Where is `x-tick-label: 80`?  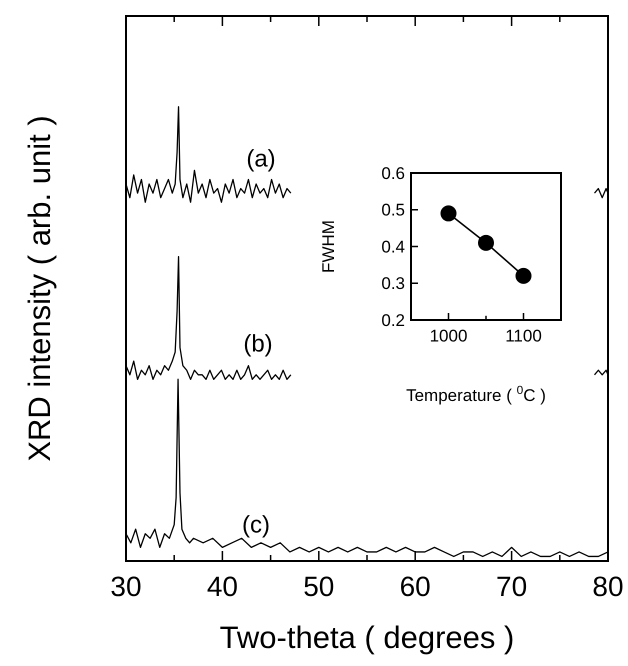 x-tick-label: 80 is located at coordinates (608, 586).